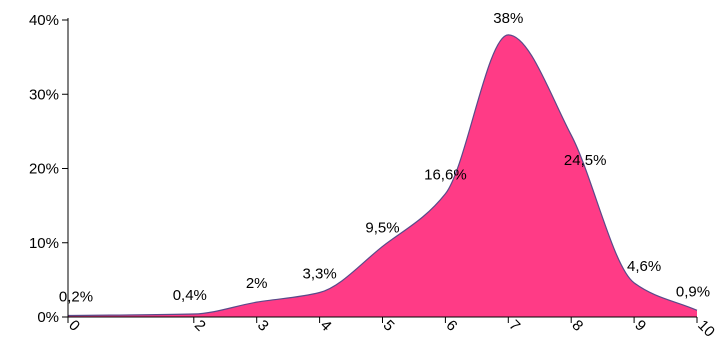  I want to click on data-label: 16,6%, so click(445, 175).